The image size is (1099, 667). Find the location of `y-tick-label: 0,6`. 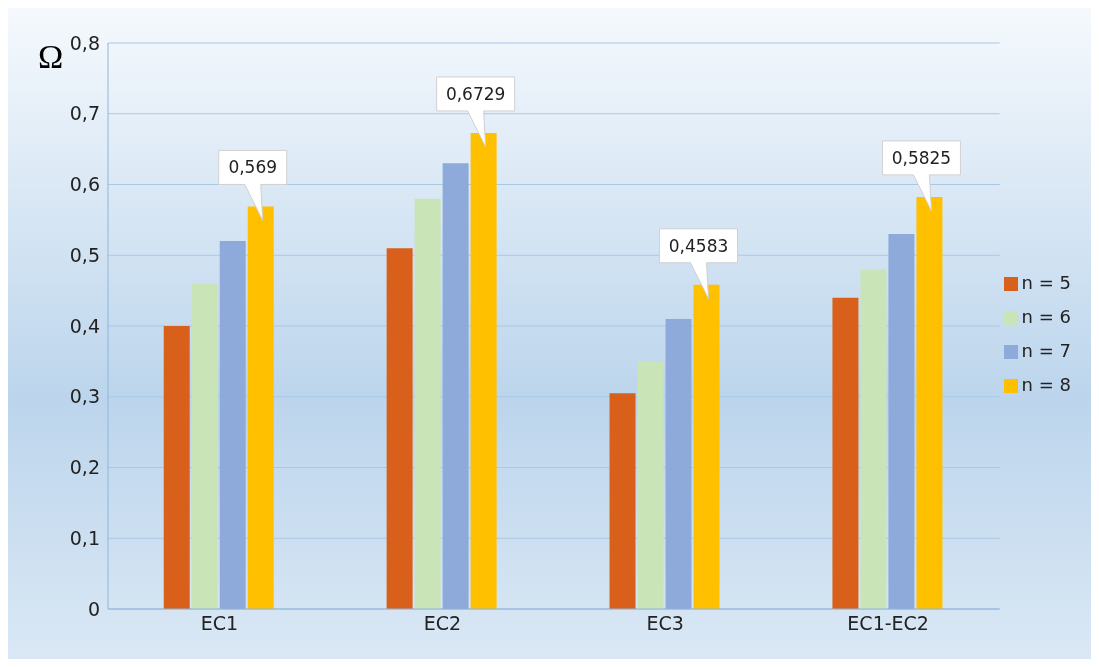

y-tick-label: 0,6 is located at coordinates (84, 184).